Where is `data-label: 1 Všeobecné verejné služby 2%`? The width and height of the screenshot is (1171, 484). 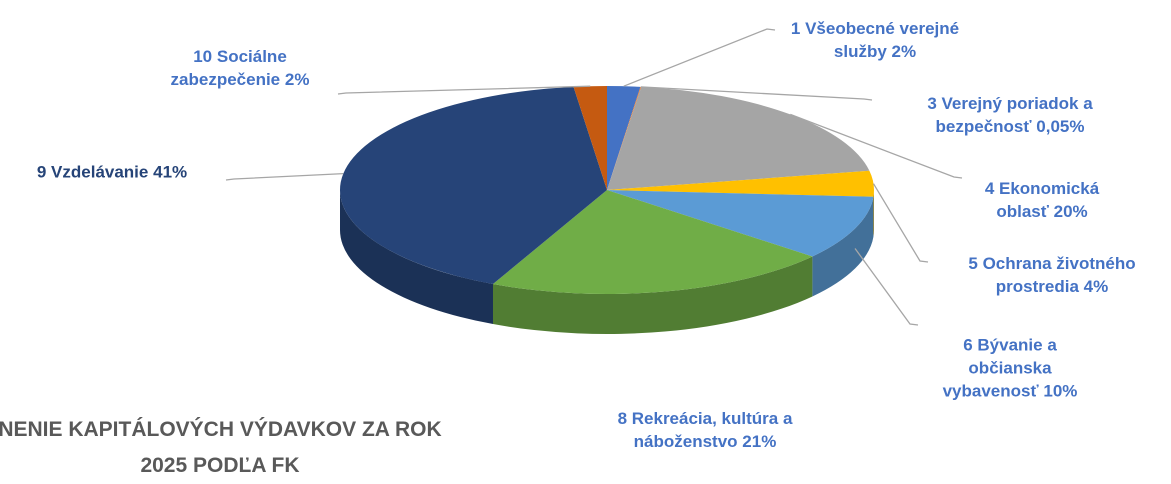 data-label: 1 Všeobecné verejné služby 2% is located at coordinates (875, 40).